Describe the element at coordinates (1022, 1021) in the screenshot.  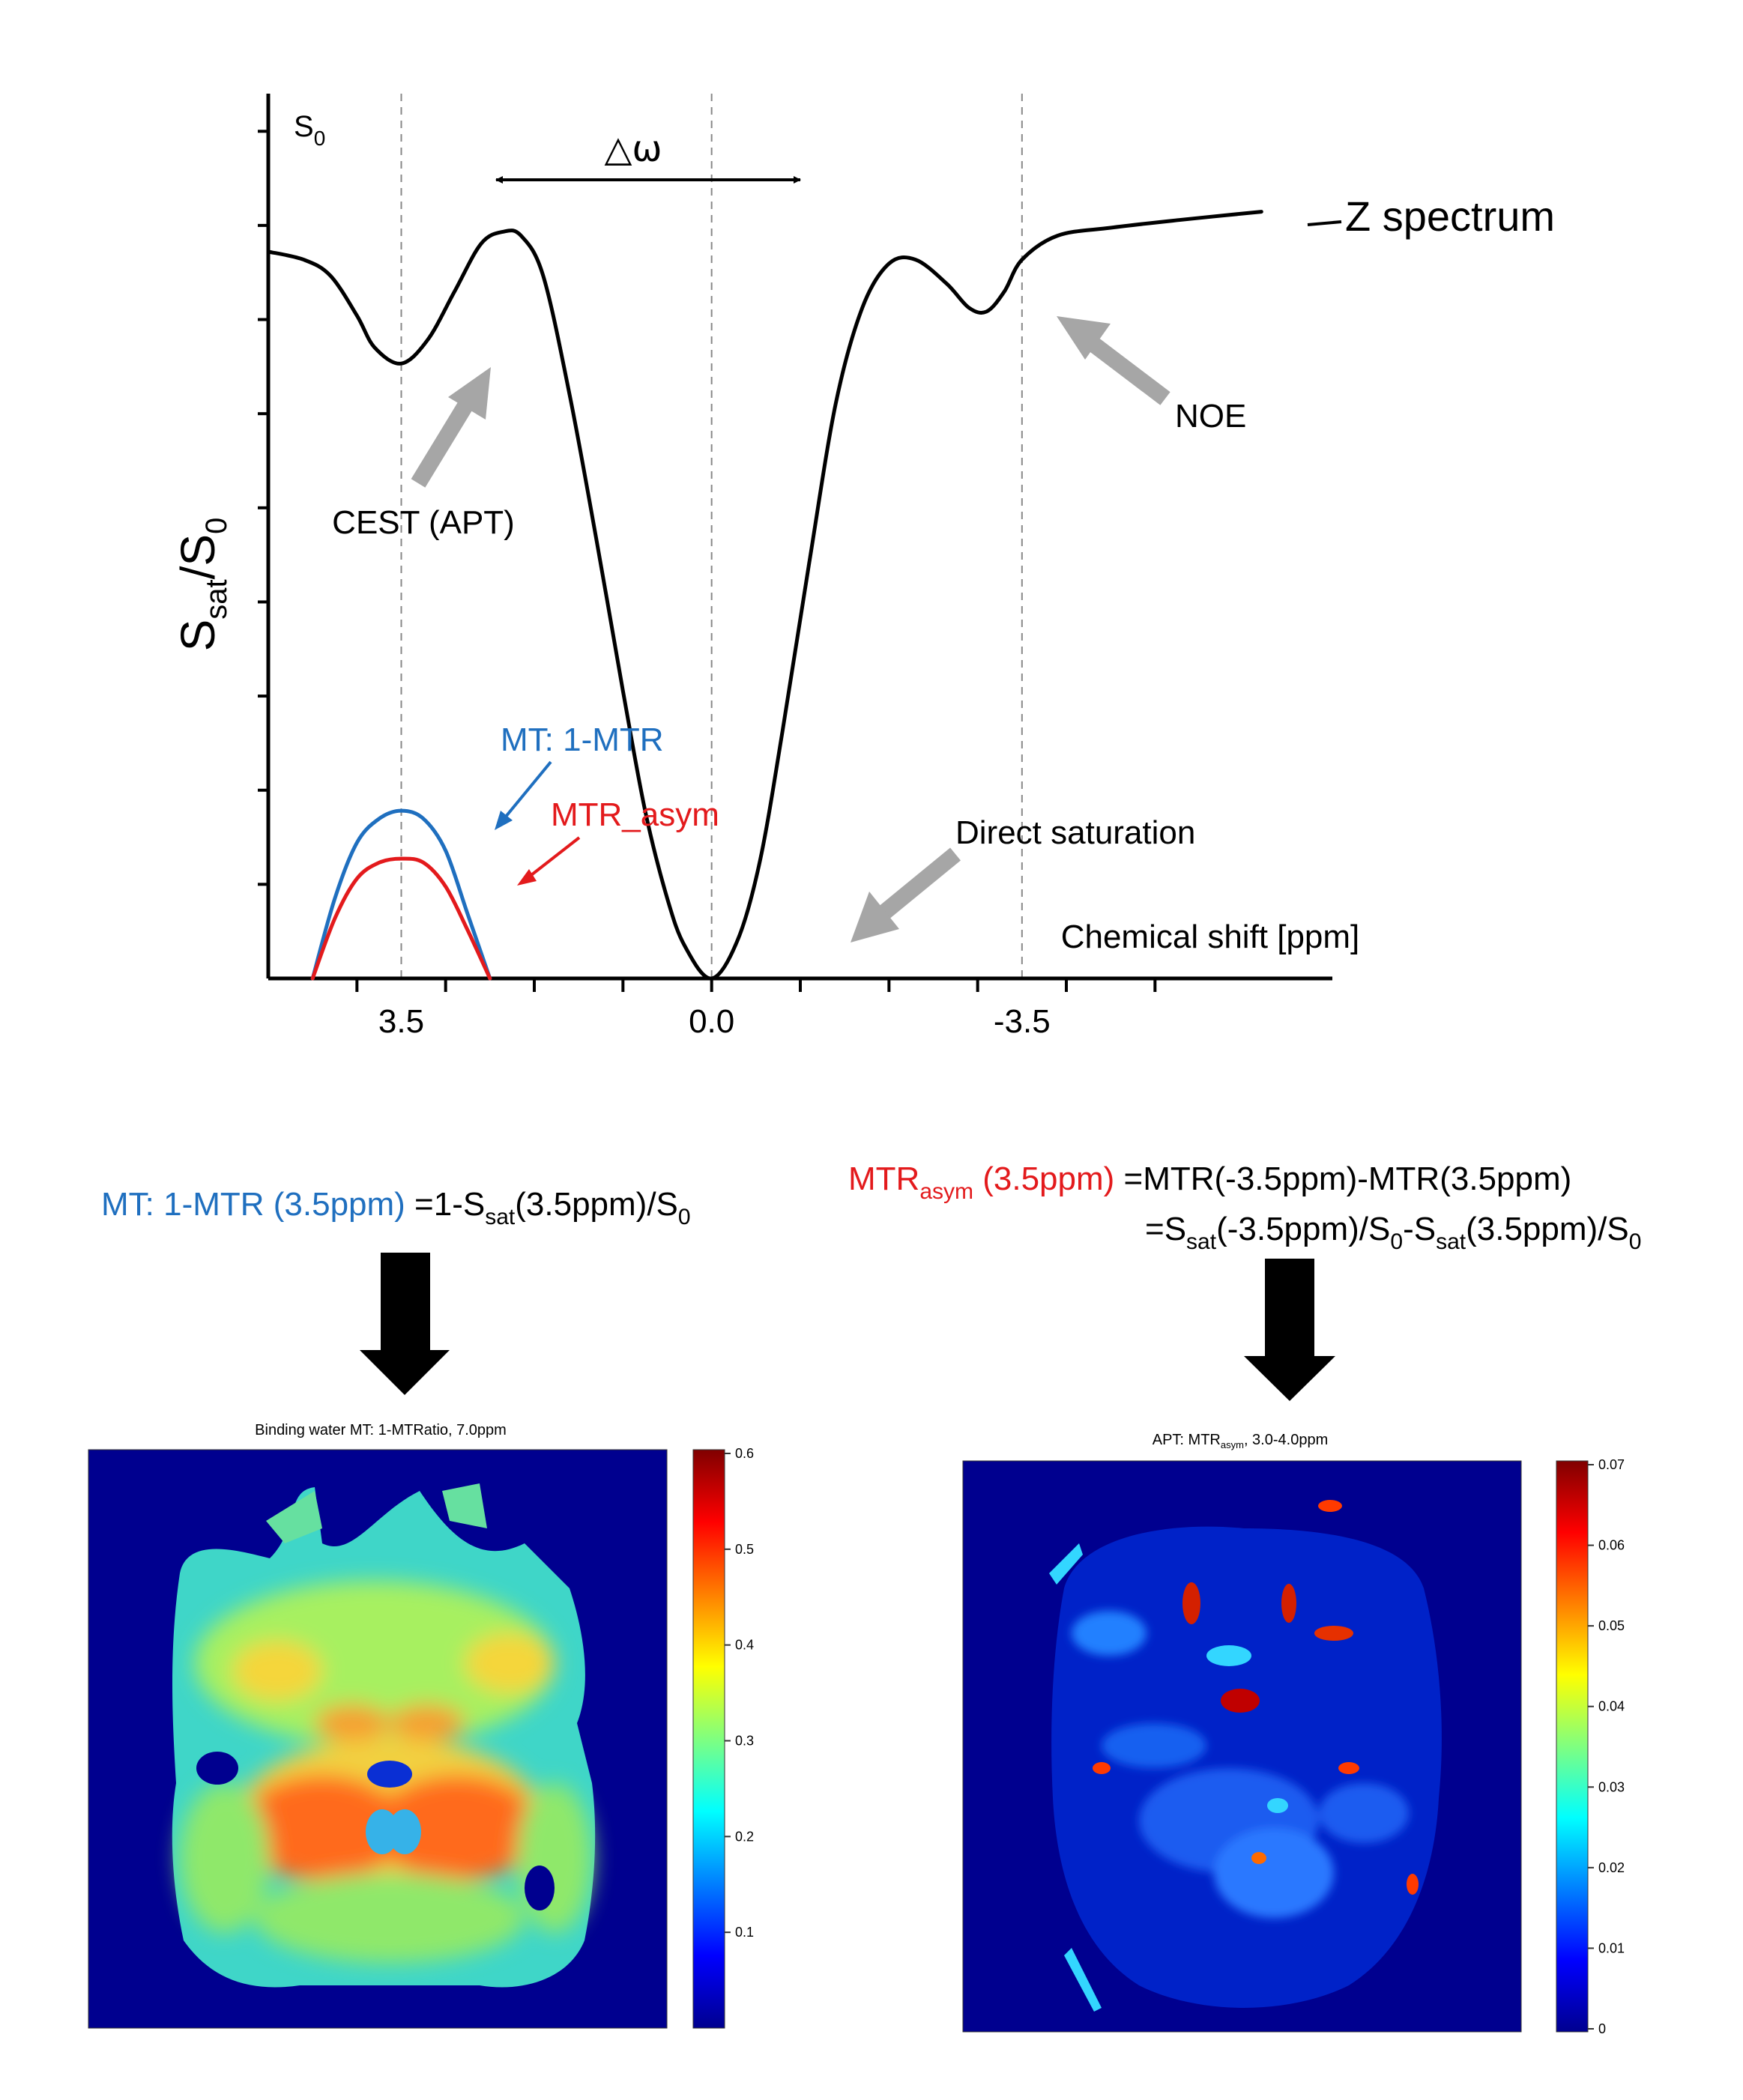
I see `x-tick-label: -3.5` at that location.